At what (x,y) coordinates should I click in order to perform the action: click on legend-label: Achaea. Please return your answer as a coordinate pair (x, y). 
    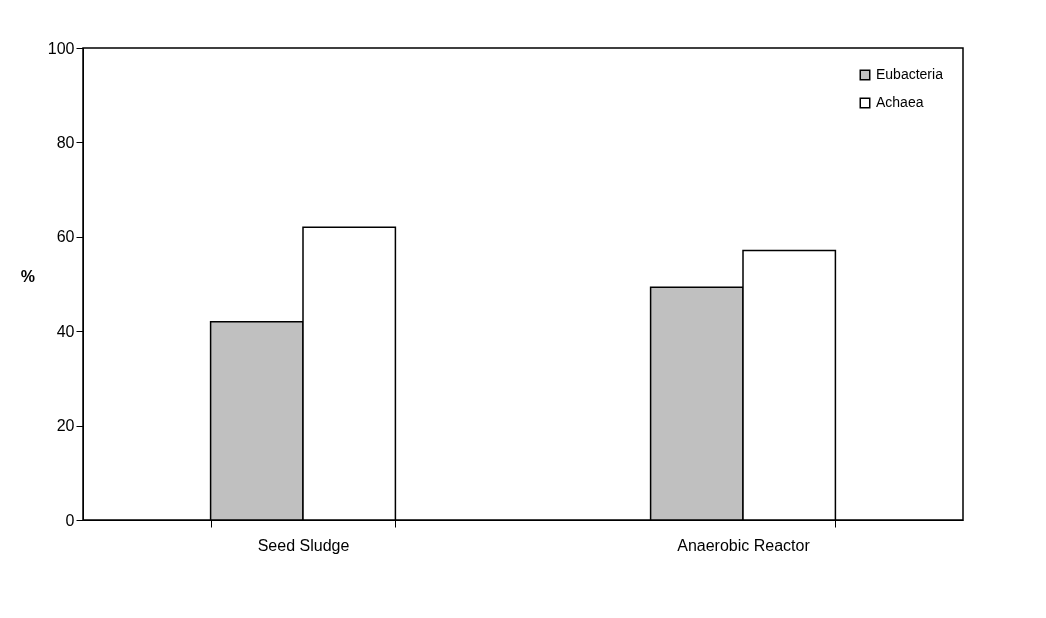
    Looking at the image, I should click on (900, 102).